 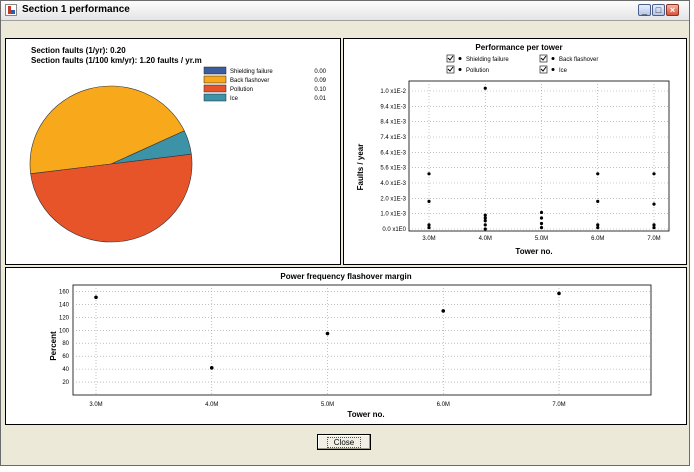 What do you see at coordinates (65, 383) in the screenshot?
I see `y-tick-label: 20` at bounding box center [65, 383].